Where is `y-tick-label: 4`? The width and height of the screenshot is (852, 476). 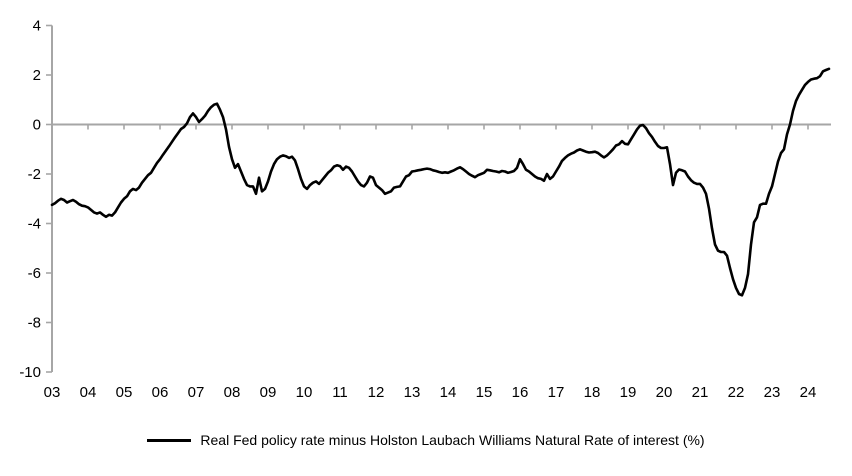
y-tick-label: 4 is located at coordinates (37, 26).